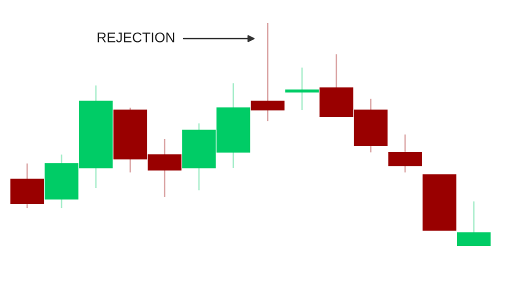 This screenshot has height=288, width=512. Describe the element at coordinates (136, 37) in the screenshot. I see `annotation: REJECTION` at that location.